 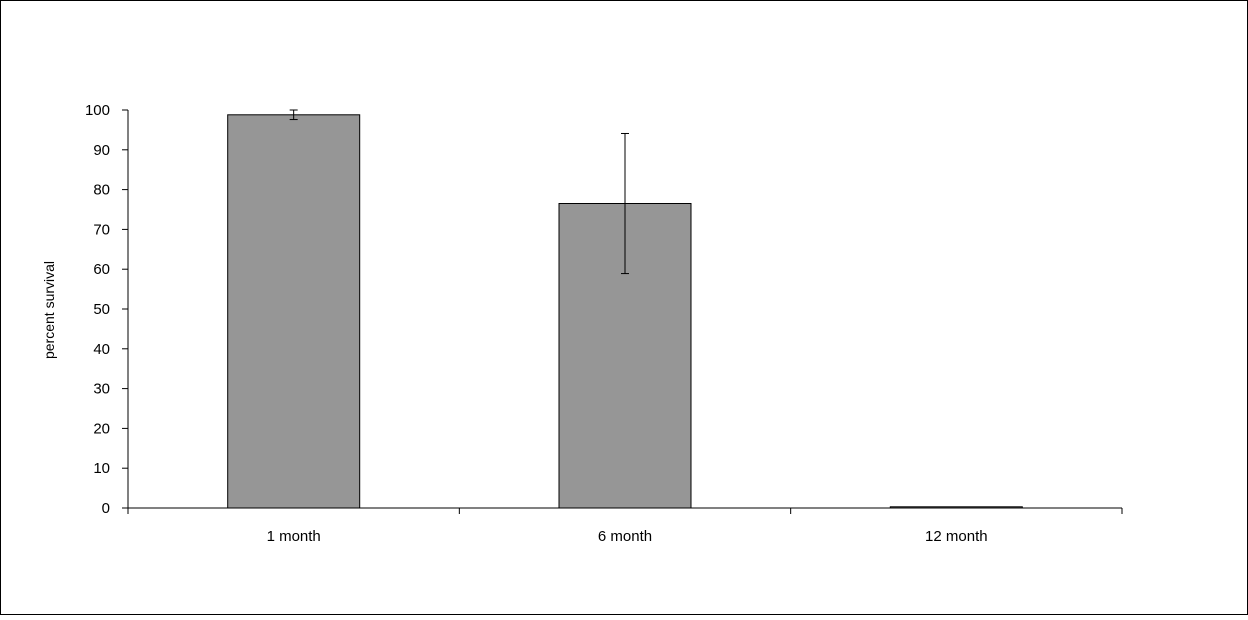 What do you see at coordinates (459, 192) in the screenshot?
I see `error-bars-layer` at bounding box center [459, 192].